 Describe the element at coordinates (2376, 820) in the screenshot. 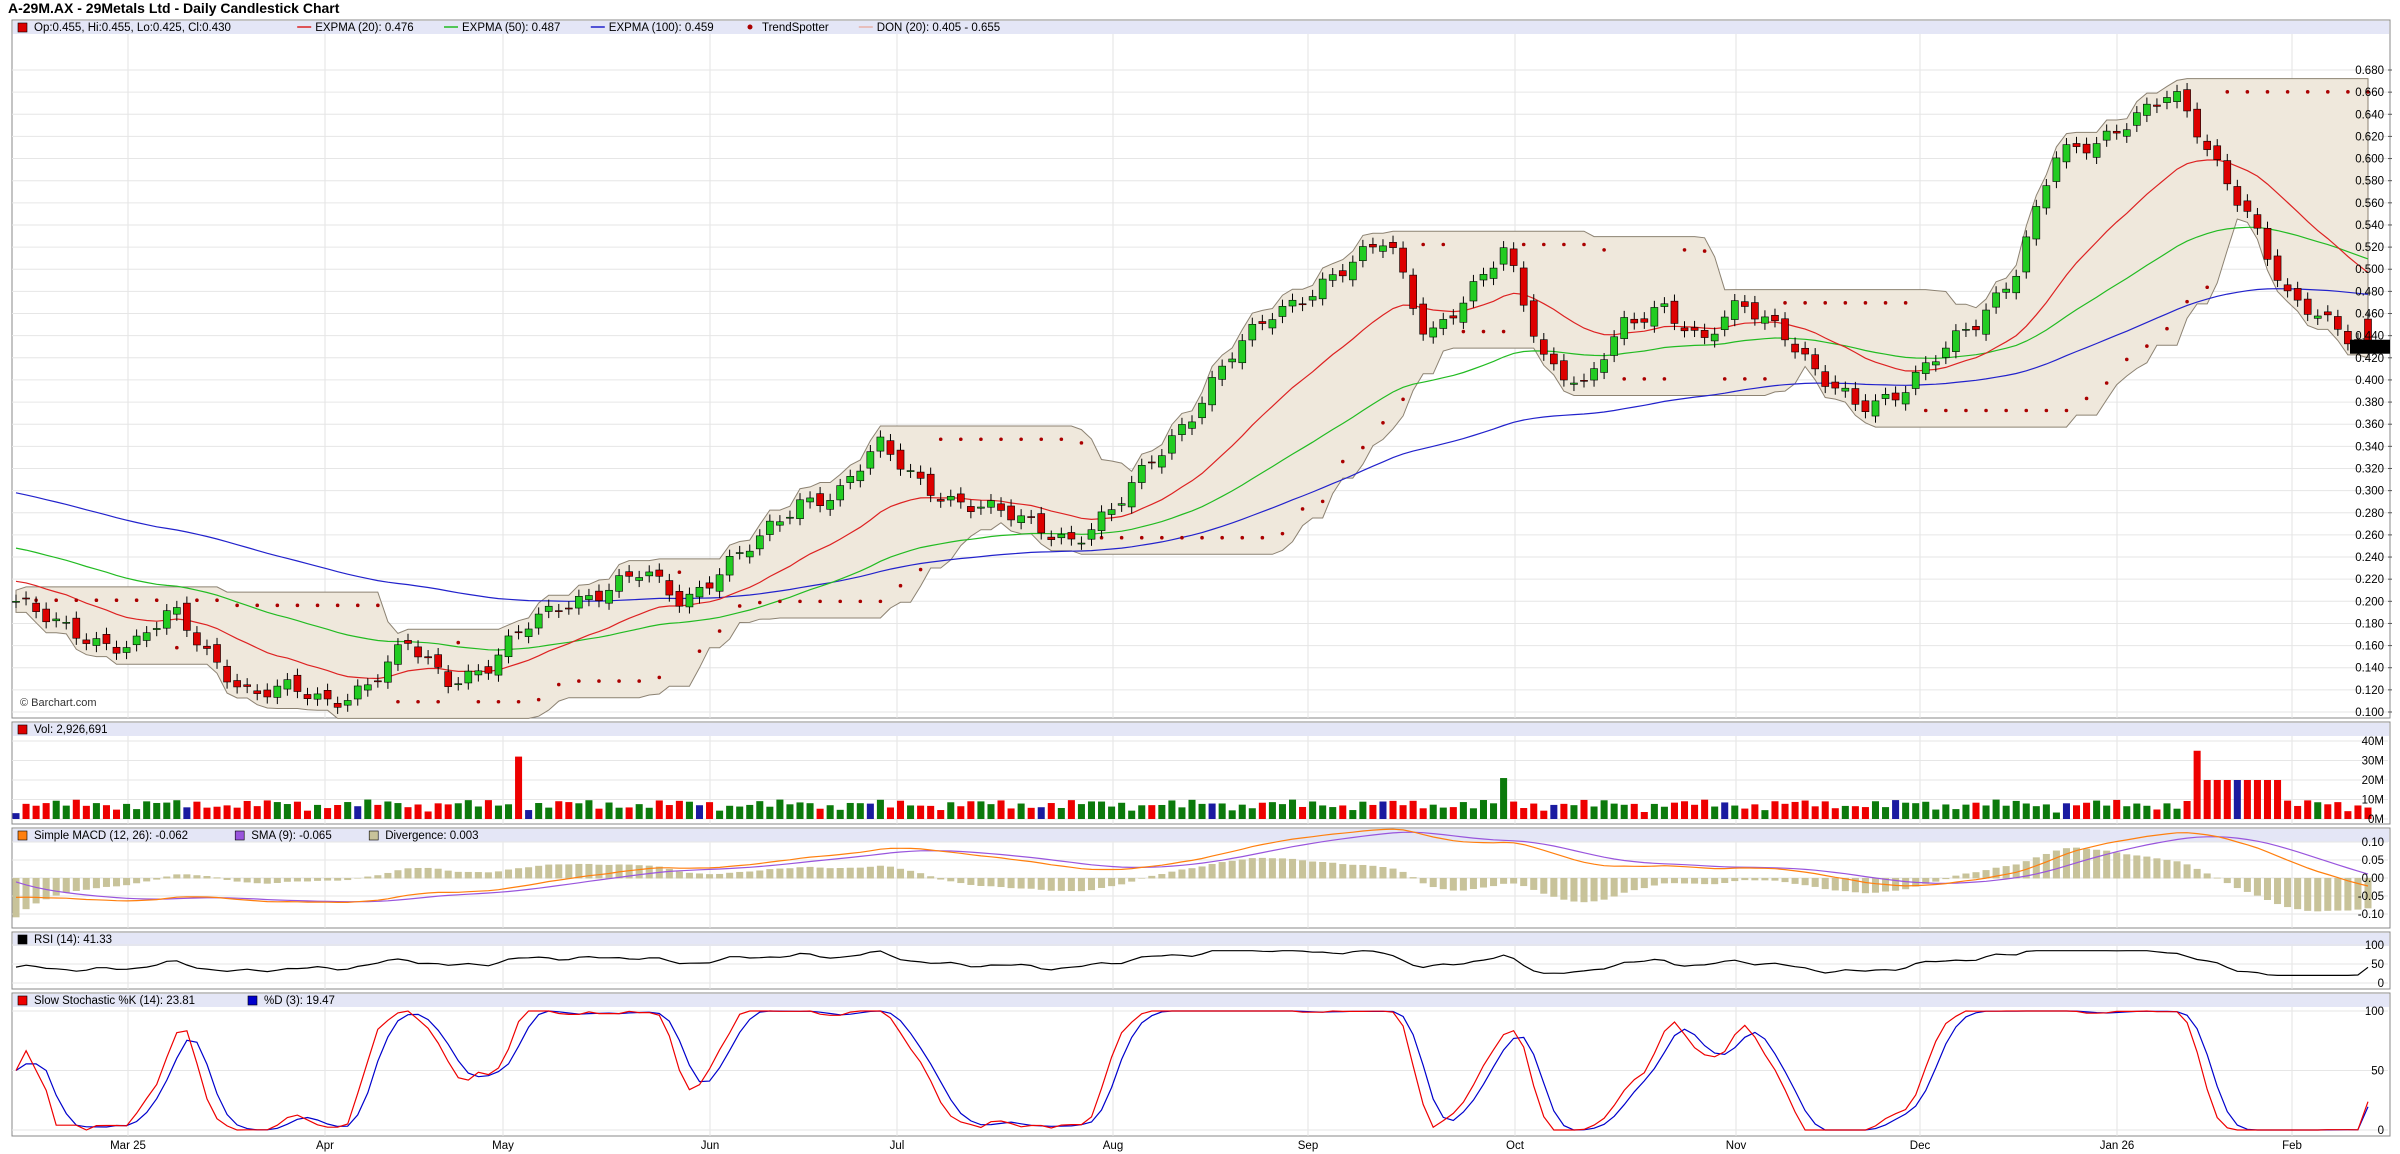

I see `volume-tick-label: 0M` at that location.